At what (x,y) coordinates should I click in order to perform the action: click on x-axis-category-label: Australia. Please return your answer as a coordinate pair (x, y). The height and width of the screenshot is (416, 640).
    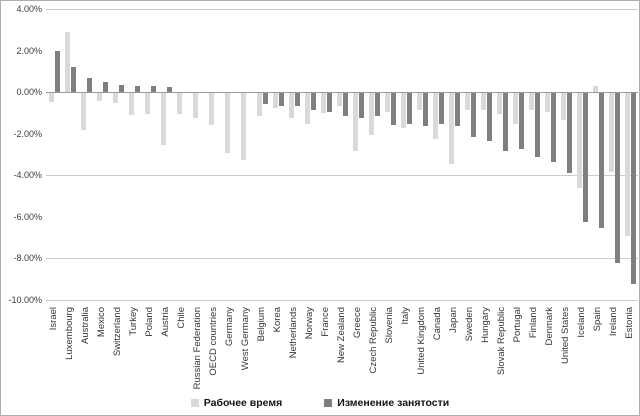
    Looking at the image, I should click on (85, 325).